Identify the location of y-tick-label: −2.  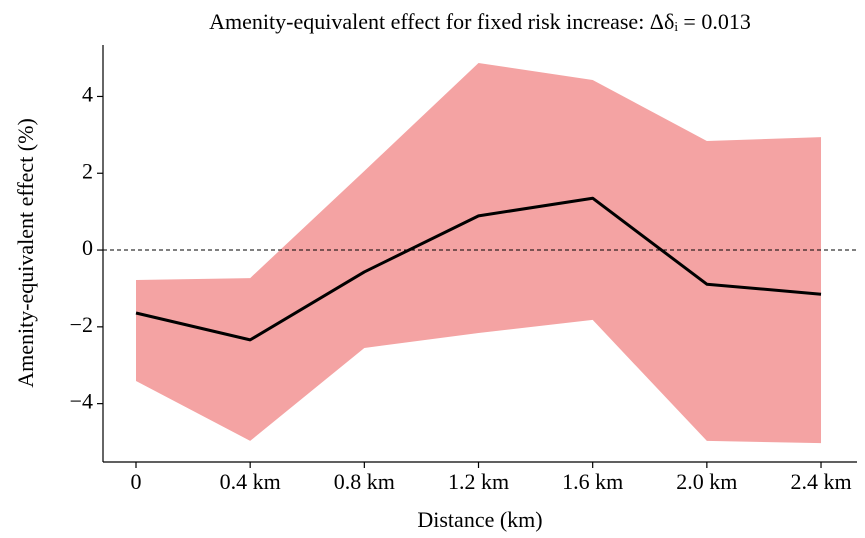
(81, 324).